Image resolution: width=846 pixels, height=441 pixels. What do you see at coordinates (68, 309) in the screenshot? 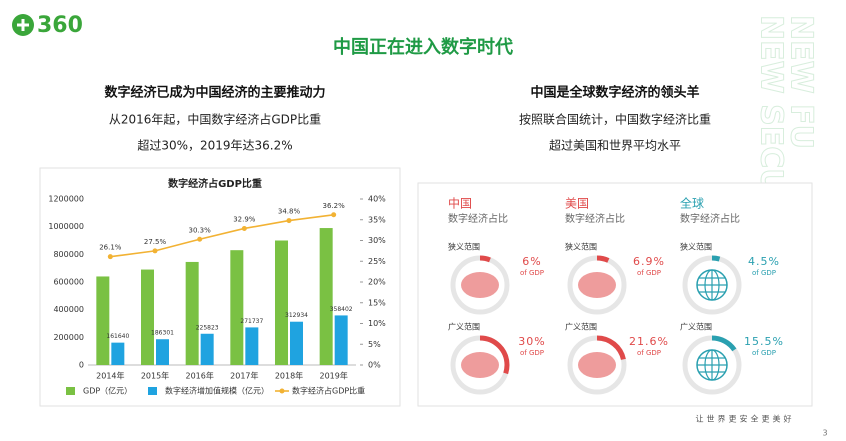
I see `y-tick-label: 400000` at bounding box center [68, 309].